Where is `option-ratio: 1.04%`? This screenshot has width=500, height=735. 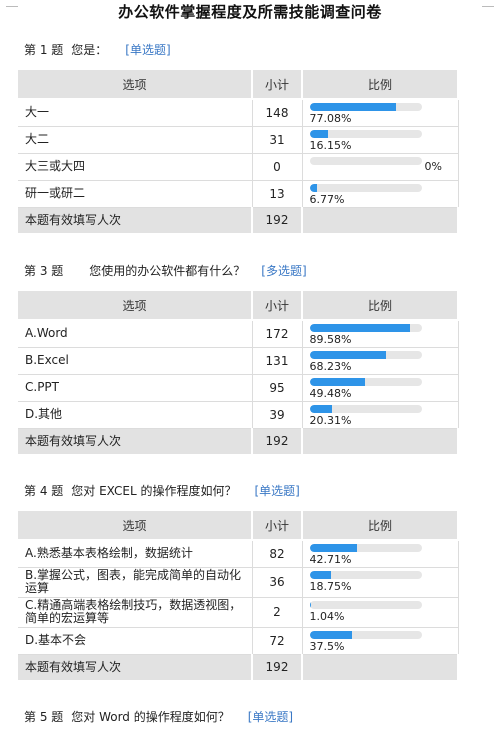 option-ratio: 1.04% is located at coordinates (380, 612).